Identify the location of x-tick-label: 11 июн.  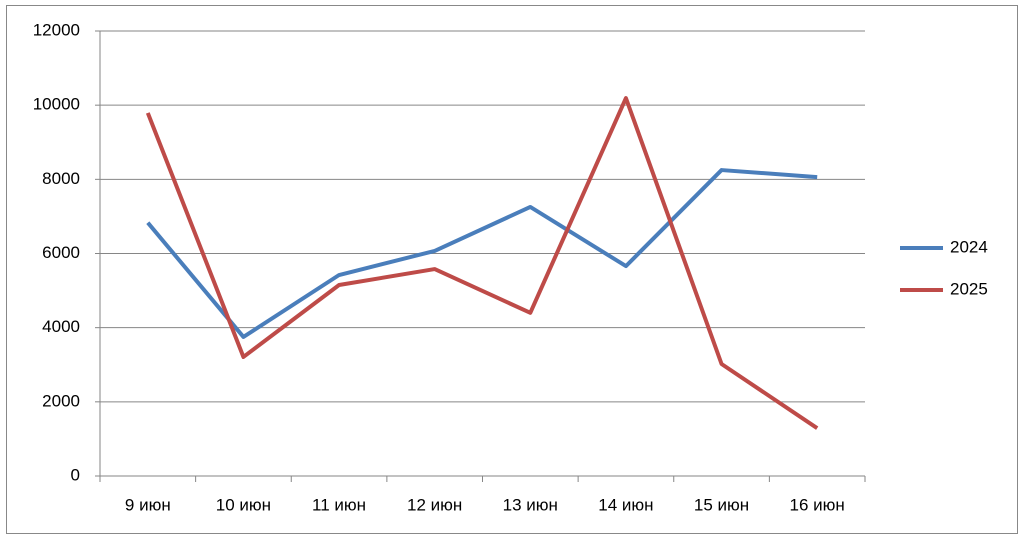
(339, 504).